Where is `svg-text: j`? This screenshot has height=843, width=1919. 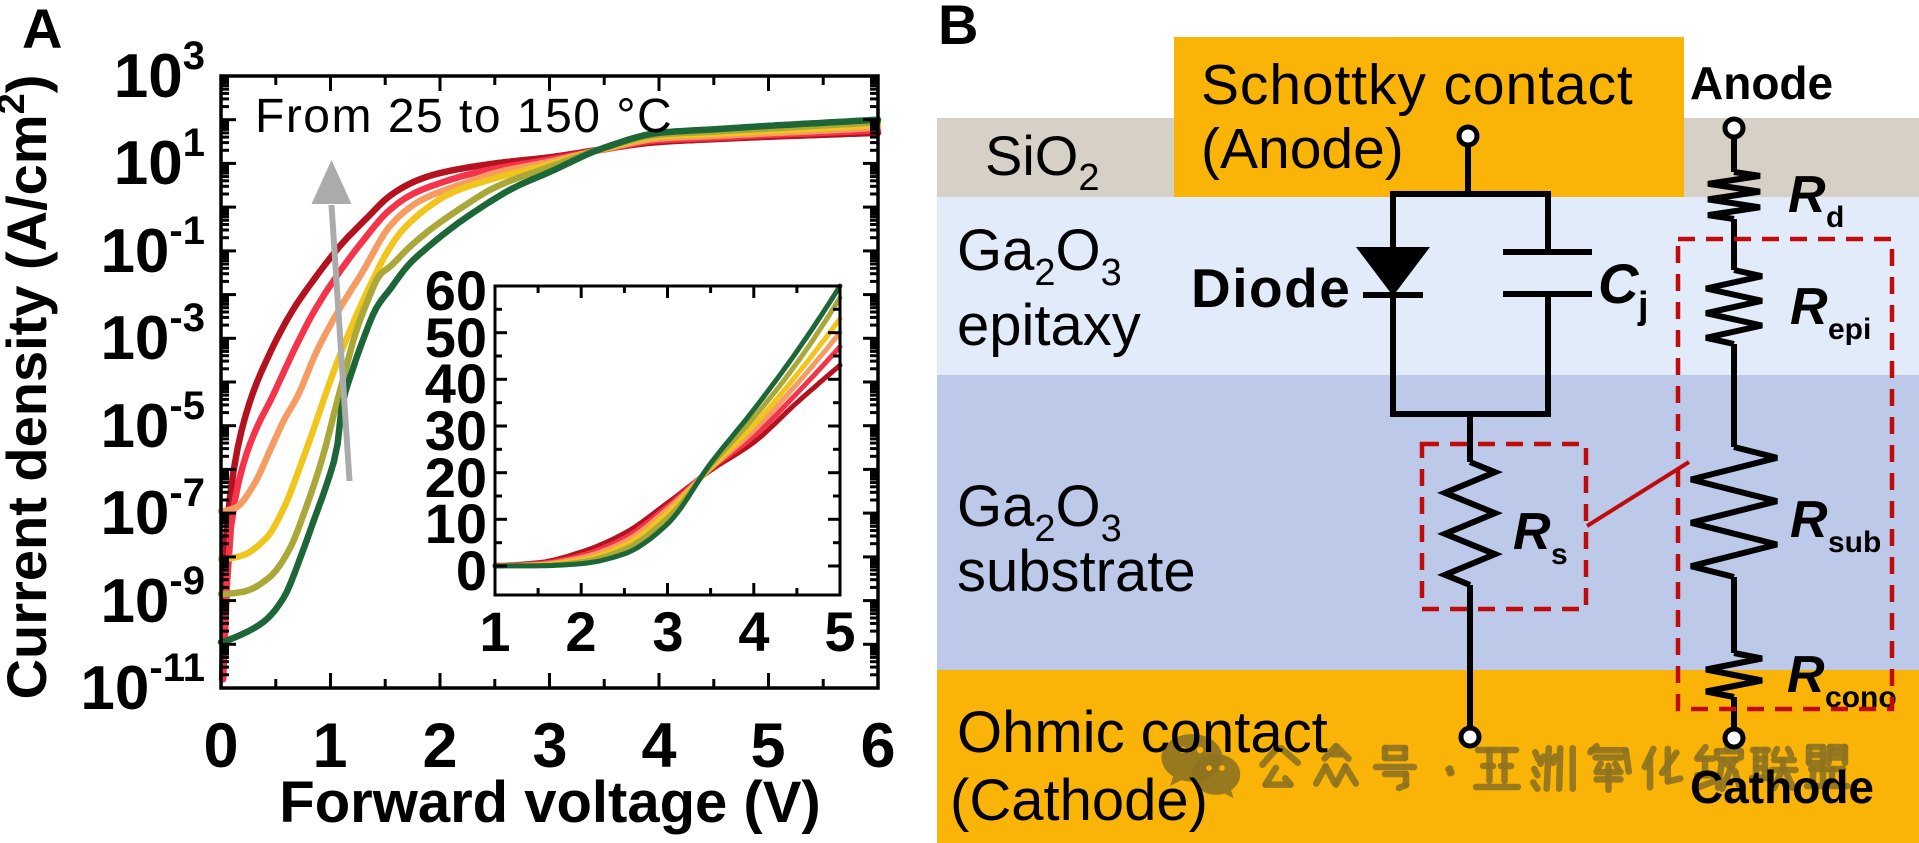
svg-text: j is located at coordinates (1643, 306).